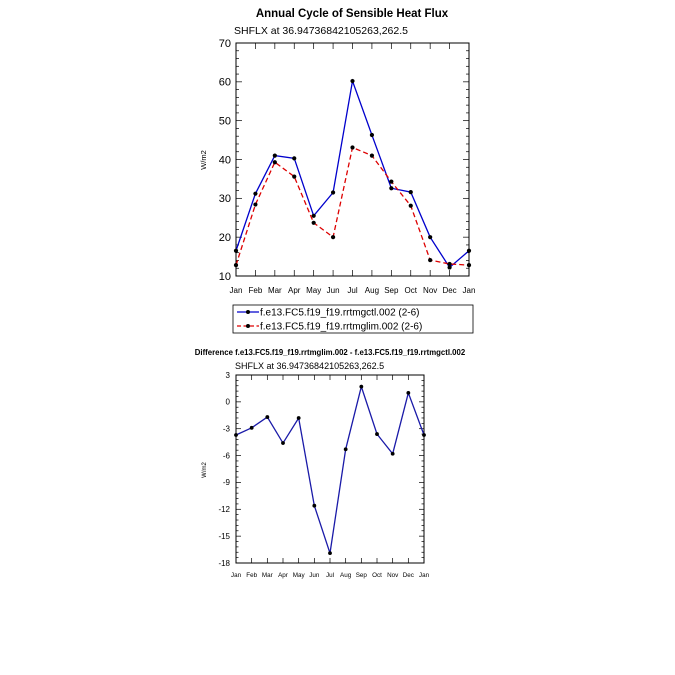  I want to click on y-tick-label: -15, so click(224, 536).